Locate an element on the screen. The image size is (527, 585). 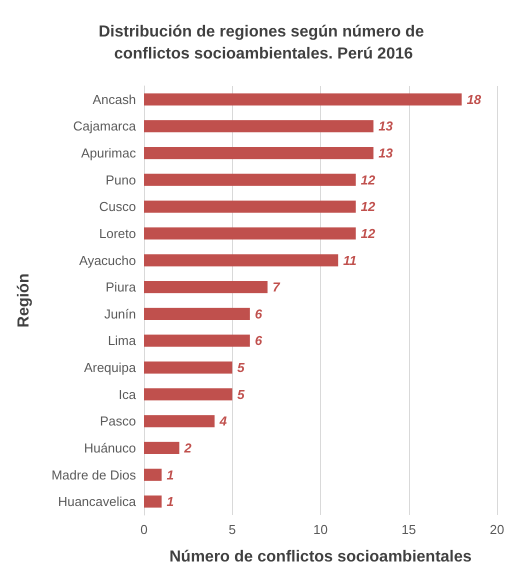
chart-title: Distribución de regiones según número de conflictos socioambientales. Perú 2016 is located at coordinates (263, 43).